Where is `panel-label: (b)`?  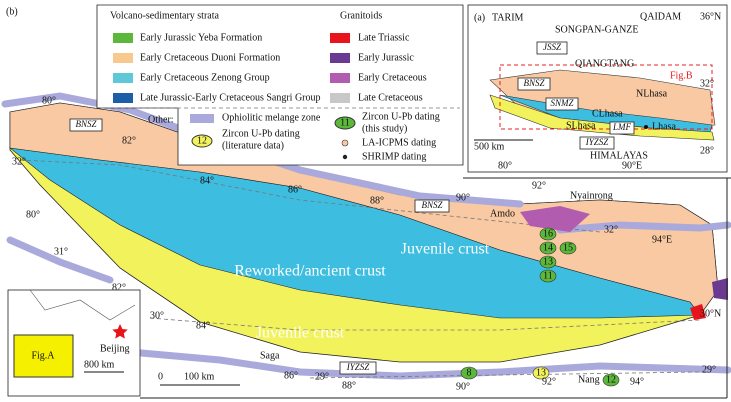 panel-label: (b) is located at coordinates (12, 11).